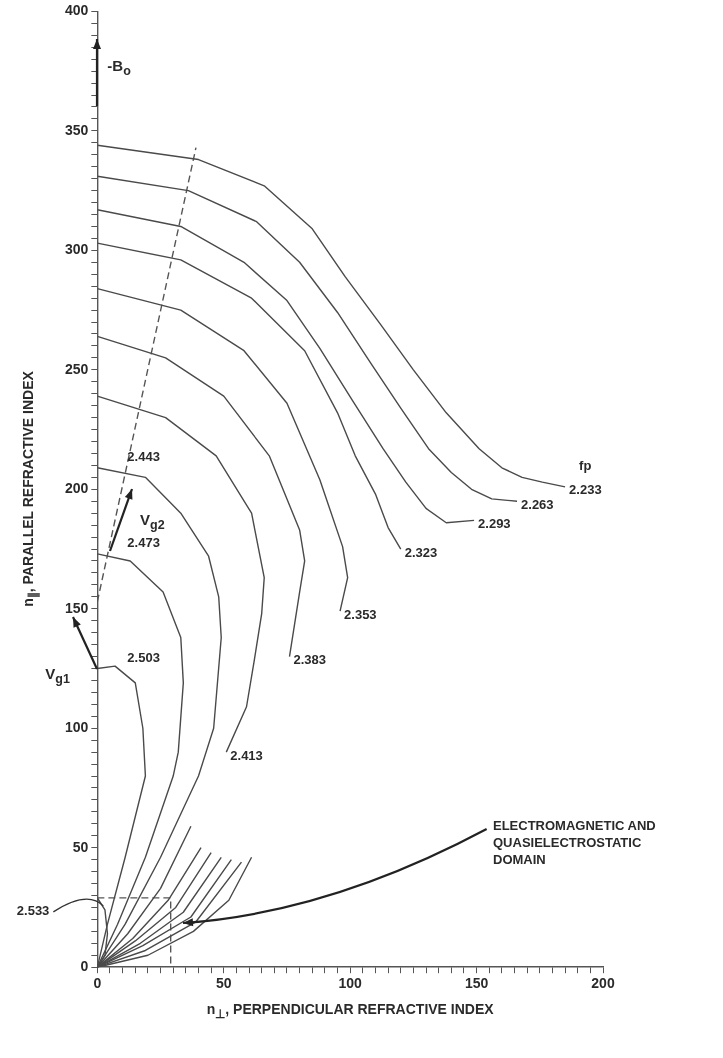  What do you see at coordinates (152, 522) in the screenshot?
I see `annotation: V$_{g2}$` at bounding box center [152, 522].